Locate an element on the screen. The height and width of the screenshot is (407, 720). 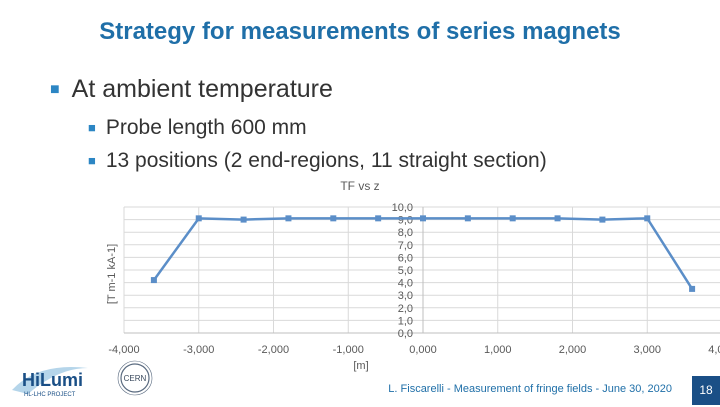
logo-cern-text: CERN is located at coordinates (135, 378).